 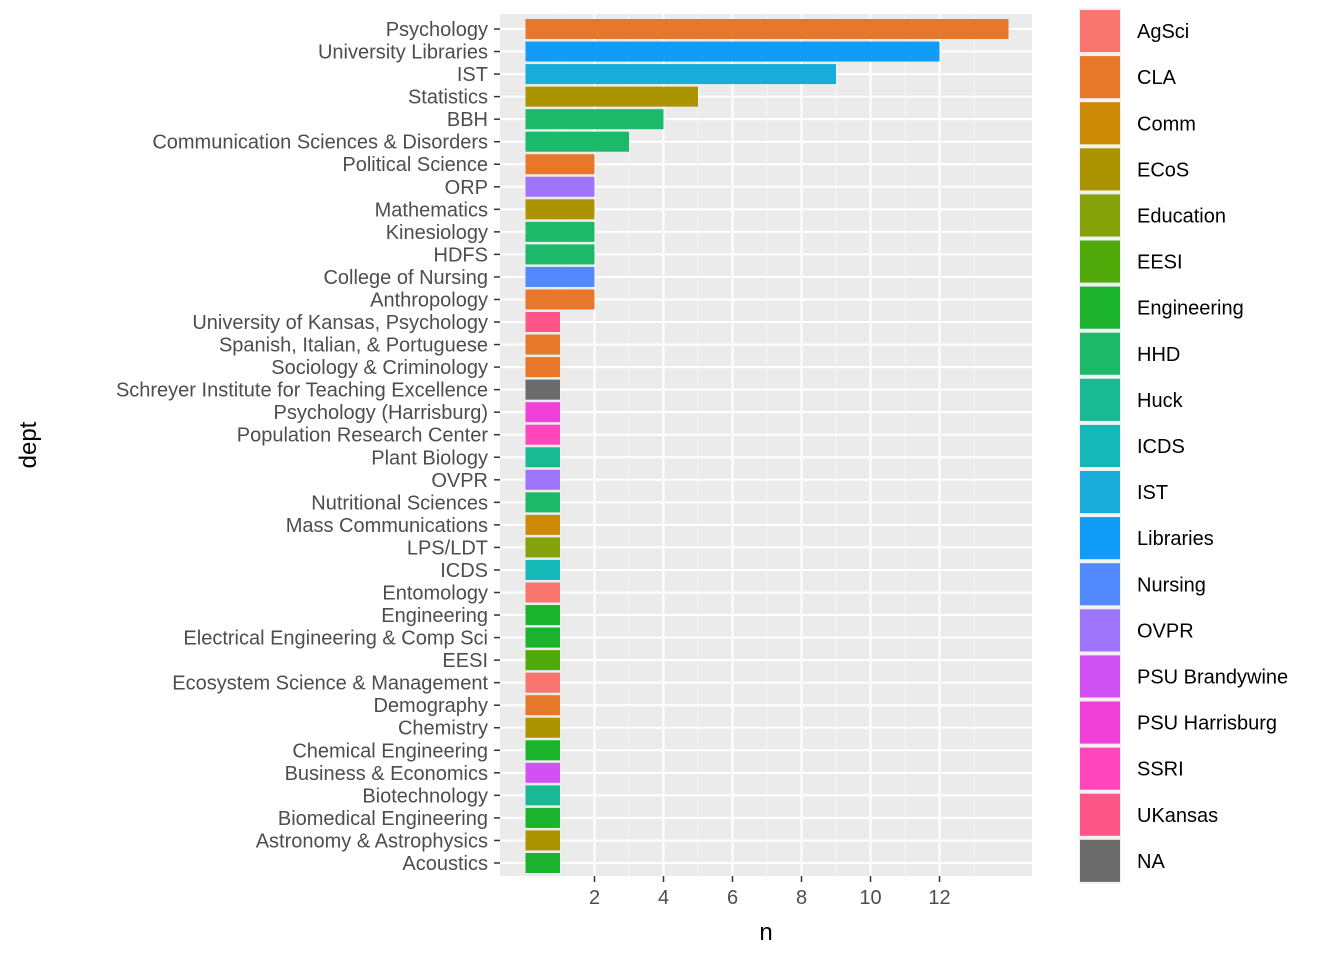 What do you see at coordinates (801, 898) in the screenshot?
I see `x-tick-label: 8` at bounding box center [801, 898].